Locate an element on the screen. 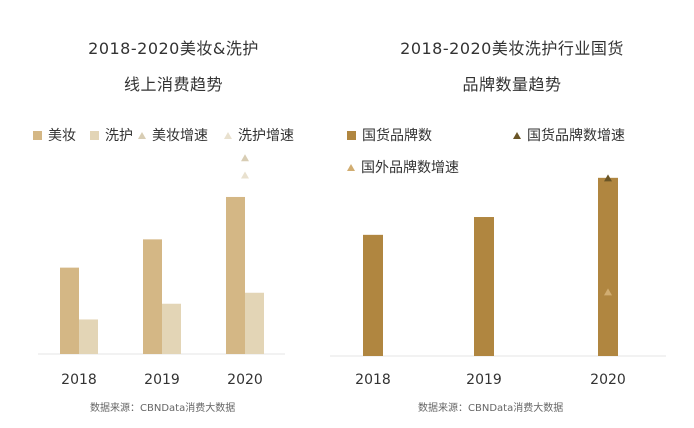 Image resolution: width=694 pixels, height=428 pixels. legend-triangle-skincare-growth is located at coordinates (228, 135).